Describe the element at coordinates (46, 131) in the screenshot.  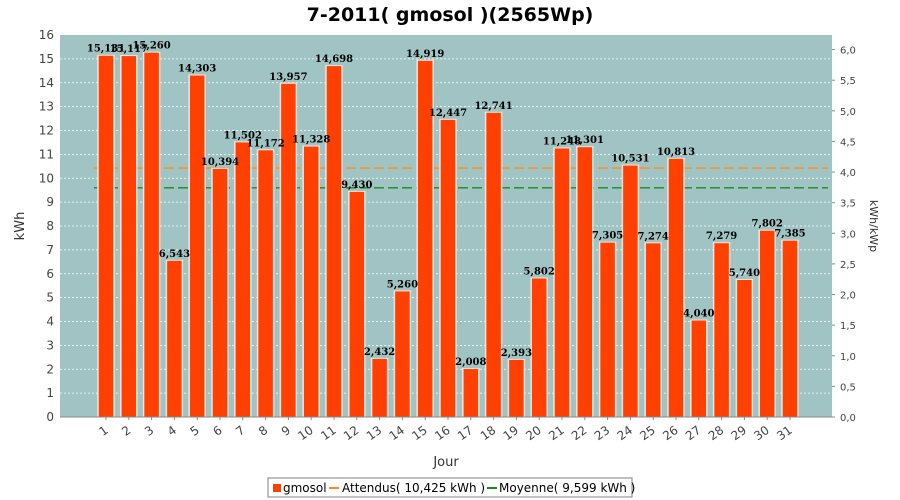
I see `y-tick-label: 12` at that location.